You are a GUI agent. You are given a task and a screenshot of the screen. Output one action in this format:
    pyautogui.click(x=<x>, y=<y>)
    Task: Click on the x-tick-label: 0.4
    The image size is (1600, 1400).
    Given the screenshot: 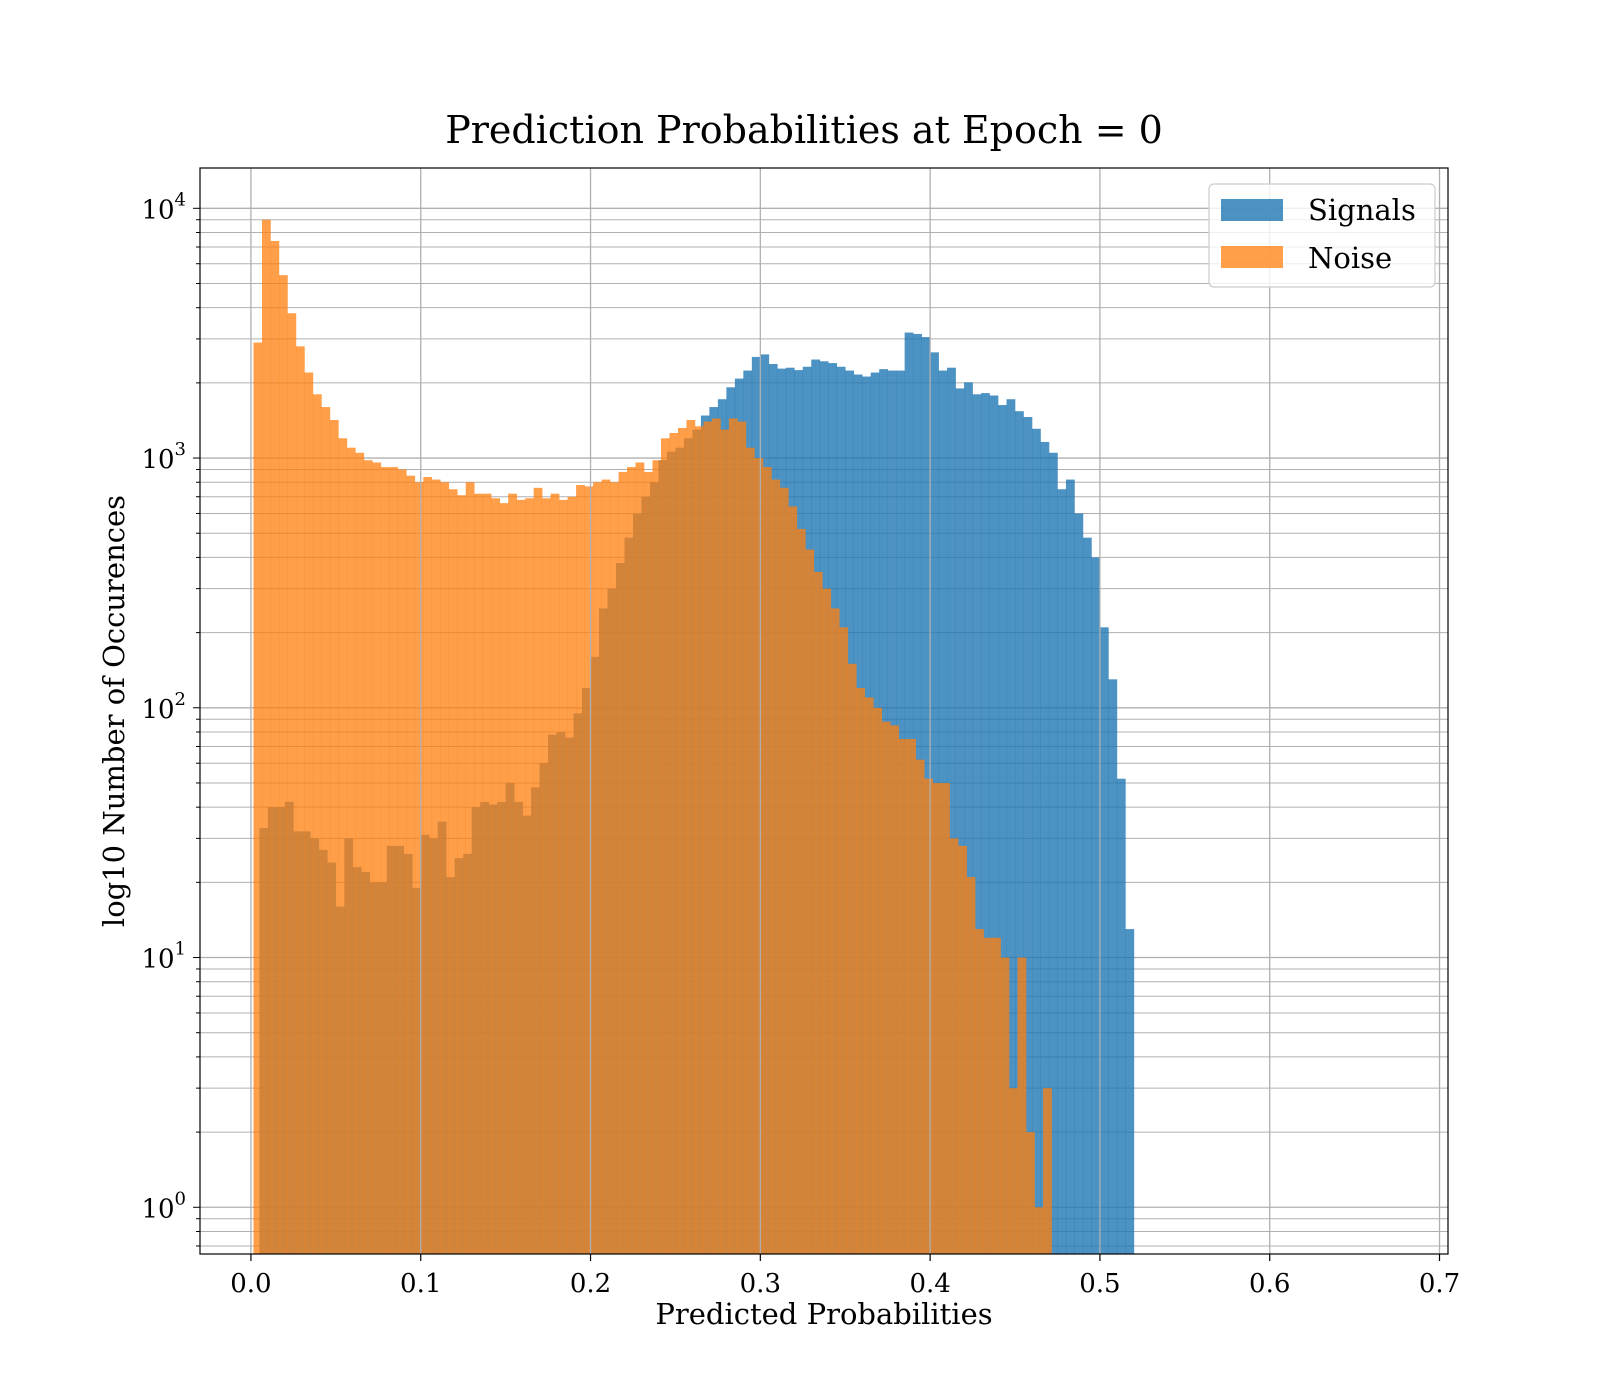 What is the action you would take?
    pyautogui.click(x=929, y=1284)
    